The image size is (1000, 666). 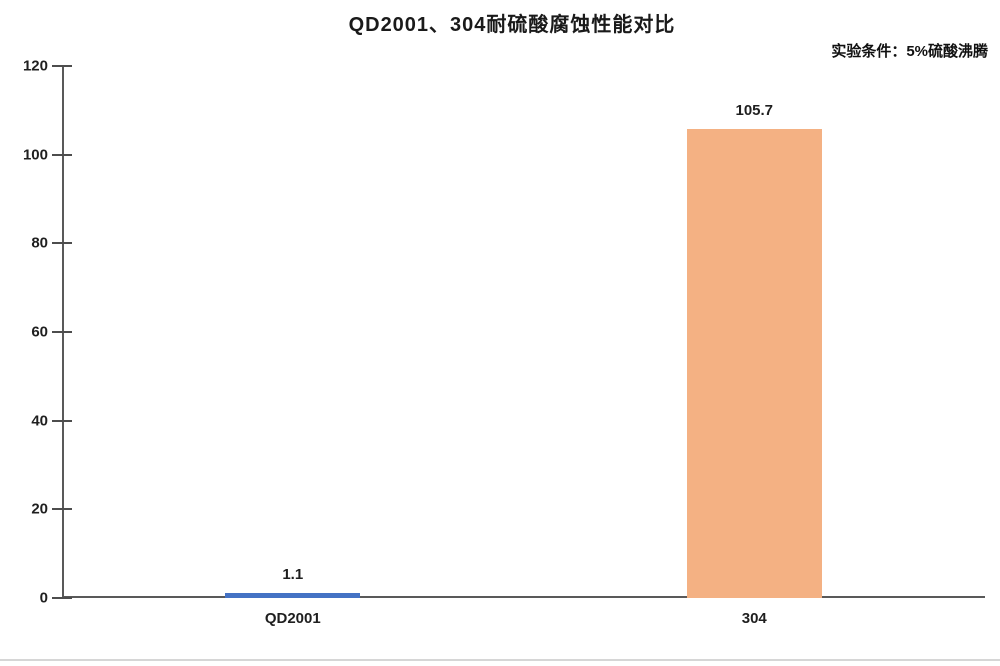 I want to click on chart-title: QD2001、304耐硫酸腐蚀性能对比, so click(x=512, y=25).